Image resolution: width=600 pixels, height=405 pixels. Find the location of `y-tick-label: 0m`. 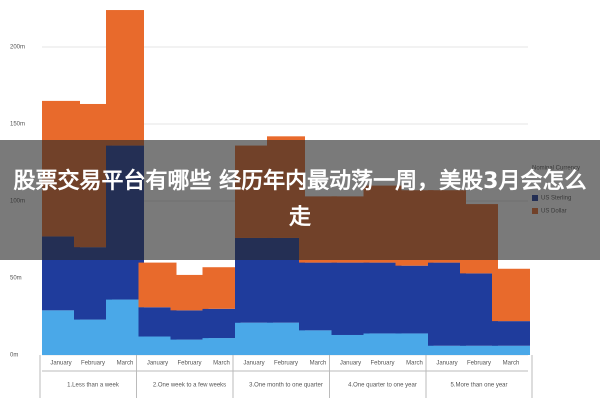

y-tick-label: 0m is located at coordinates (14, 356).